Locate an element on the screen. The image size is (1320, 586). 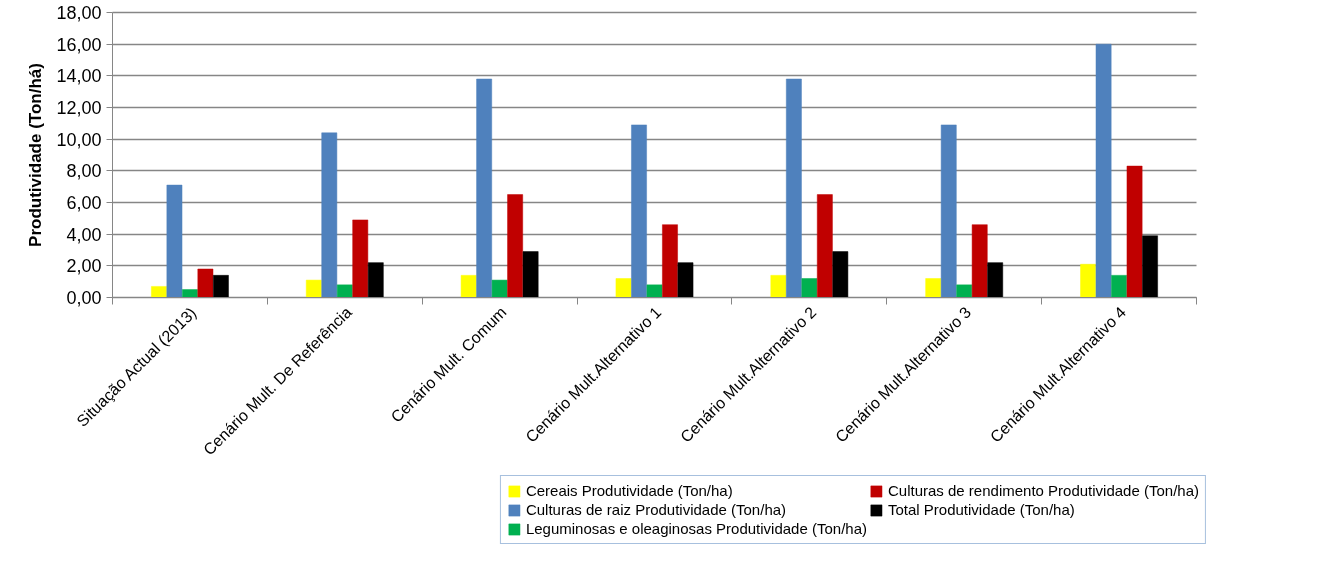
y-tick-label: 8,00 is located at coordinates (84, 171).